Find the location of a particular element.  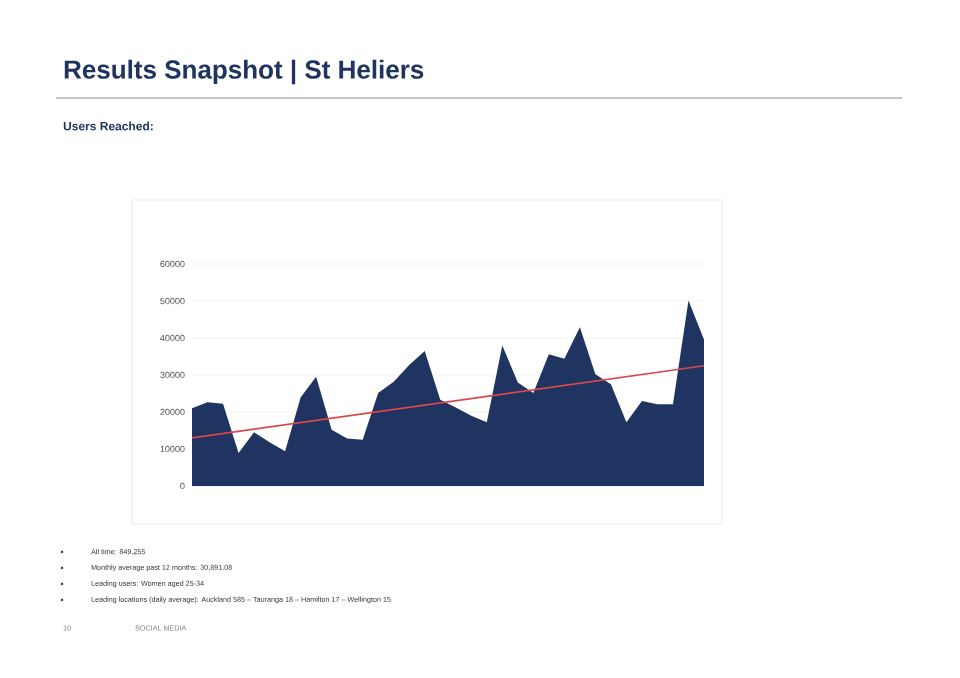

chart-title: Results Snapshot | St Heliers is located at coordinates (244, 72).